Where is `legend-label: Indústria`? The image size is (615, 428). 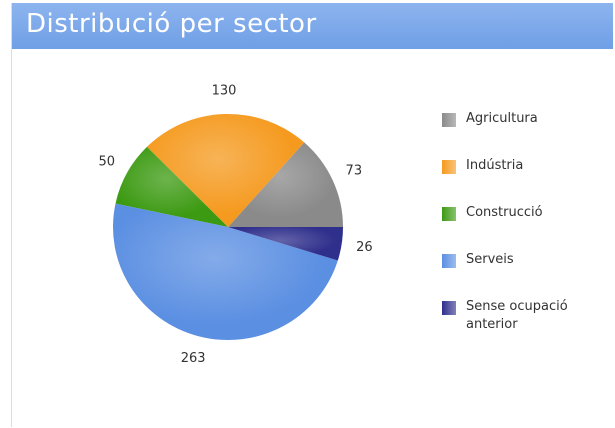
legend-label: Indústria is located at coordinates (495, 165).